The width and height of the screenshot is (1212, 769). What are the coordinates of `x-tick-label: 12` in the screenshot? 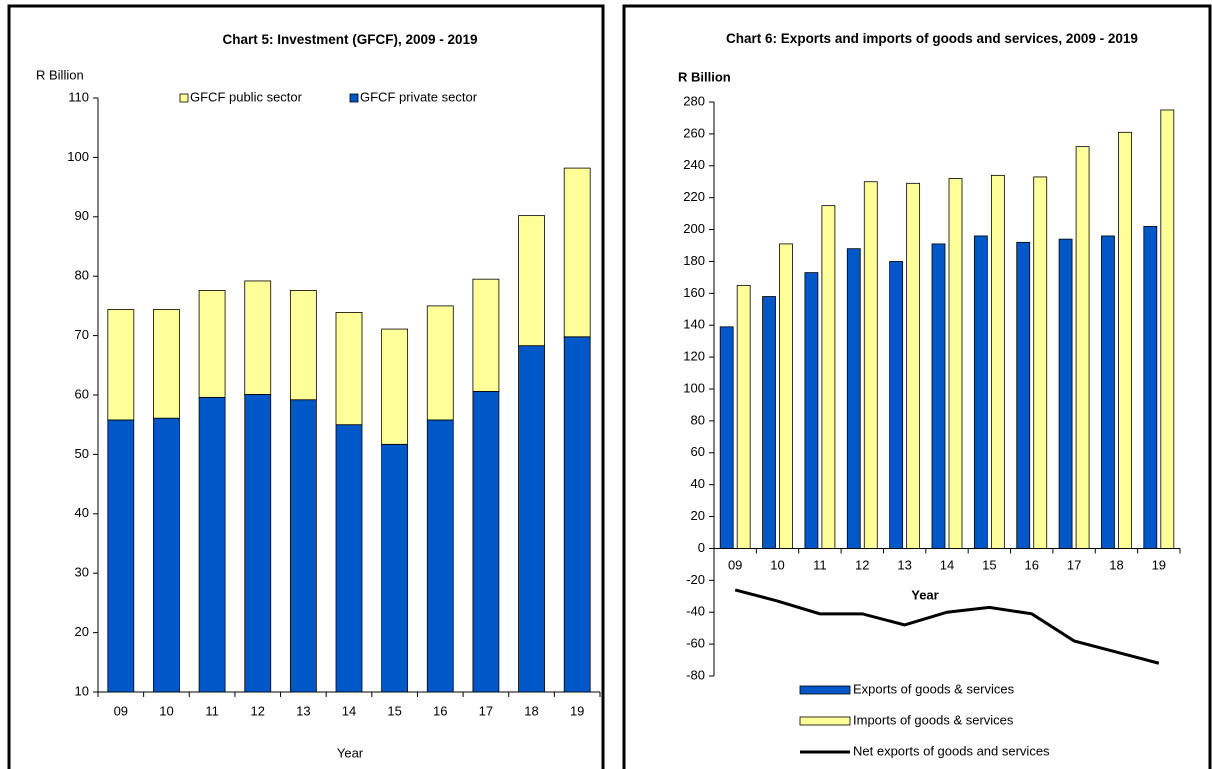 It's located at (257, 710).